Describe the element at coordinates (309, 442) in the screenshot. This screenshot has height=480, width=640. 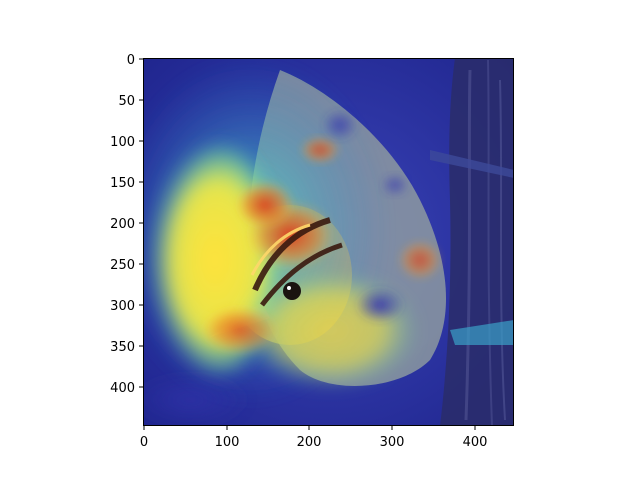
I see `x-tick-label: 200` at that location.